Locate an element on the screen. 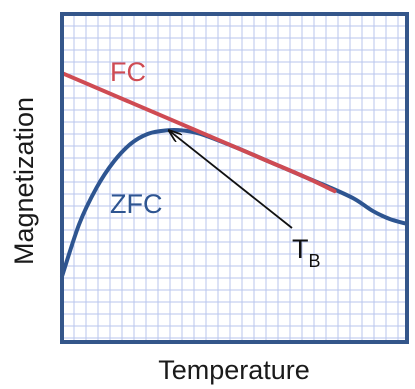  tb-subscript-text: B is located at coordinates (315, 261).